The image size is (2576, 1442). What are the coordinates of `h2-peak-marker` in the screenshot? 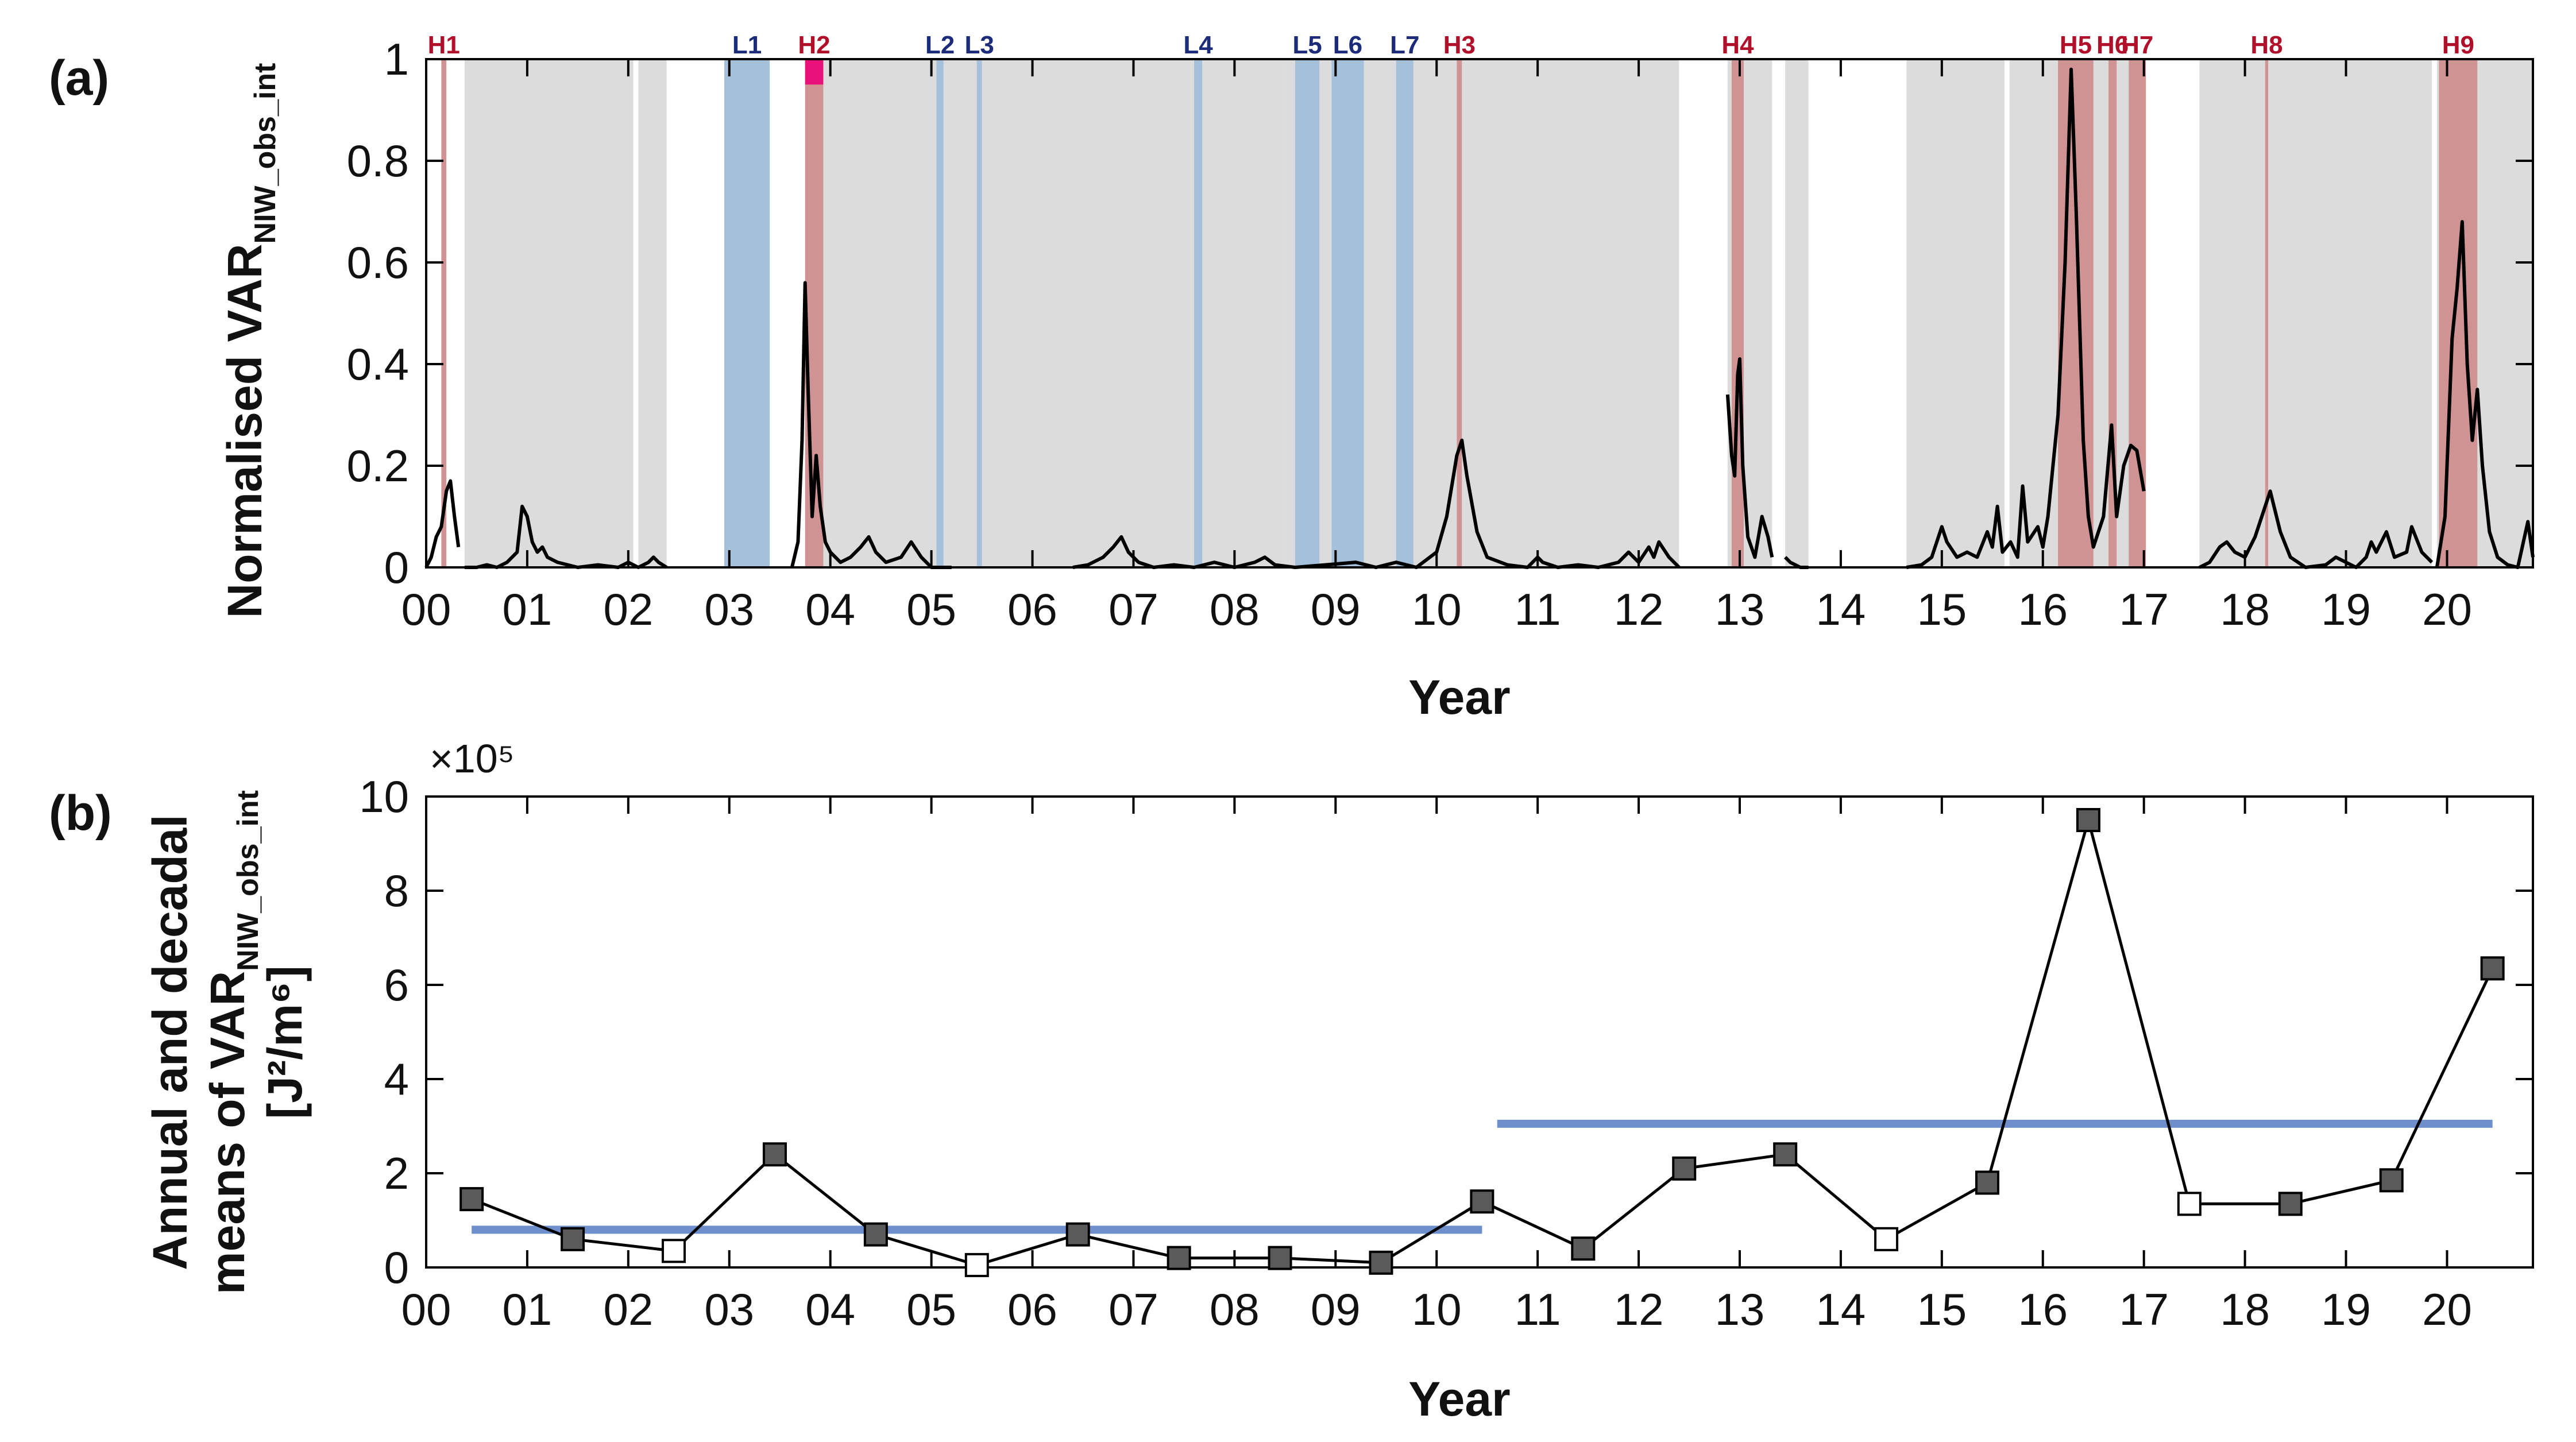 It's located at (814, 72).